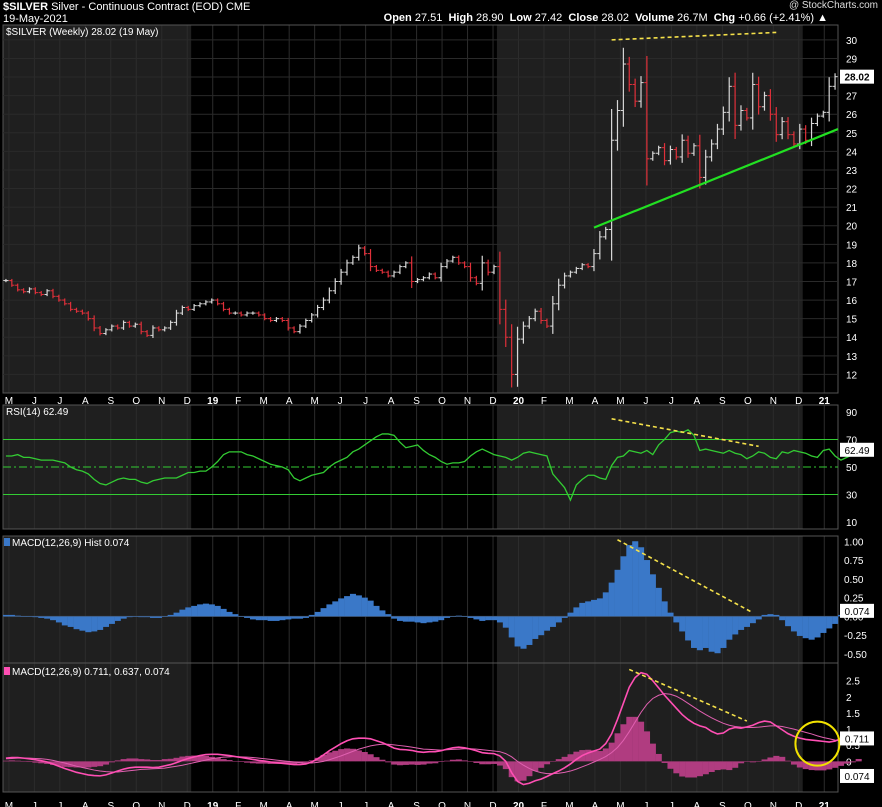 This screenshot has height=807, width=882. Describe the element at coordinates (460, 18) in the screenshot. I see `high-label: High` at that location.